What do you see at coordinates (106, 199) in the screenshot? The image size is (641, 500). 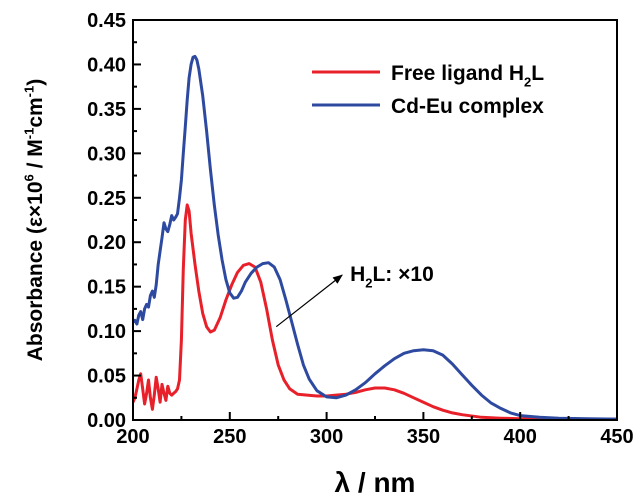 I see `y-tick-label: 0.25` at bounding box center [106, 199].